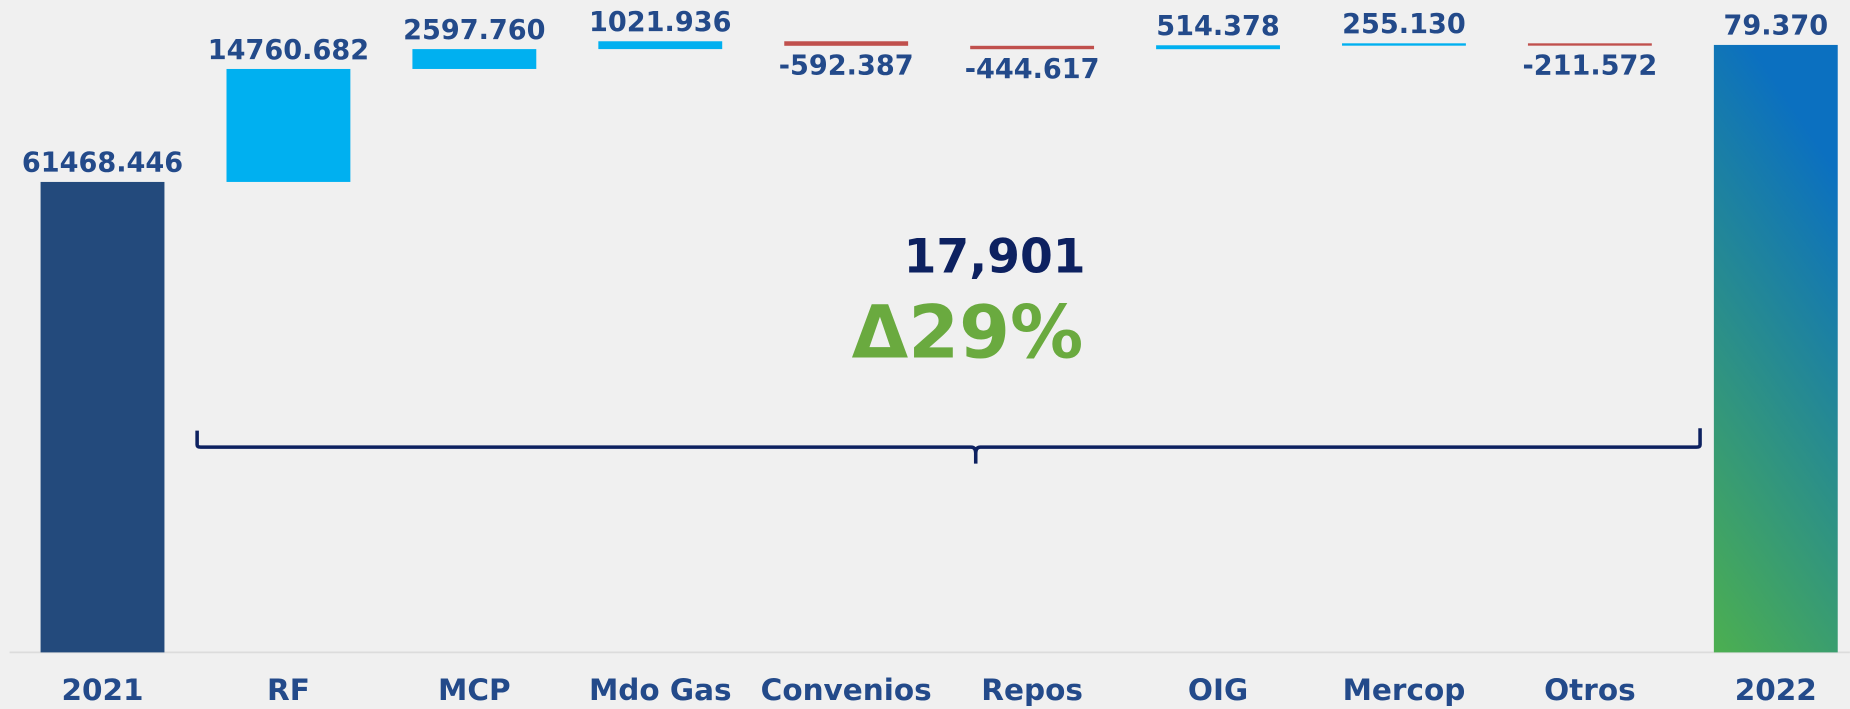 Image resolution: width=1850 pixels, height=709 pixels. I want to click on category-label: 2021, so click(102, 690).